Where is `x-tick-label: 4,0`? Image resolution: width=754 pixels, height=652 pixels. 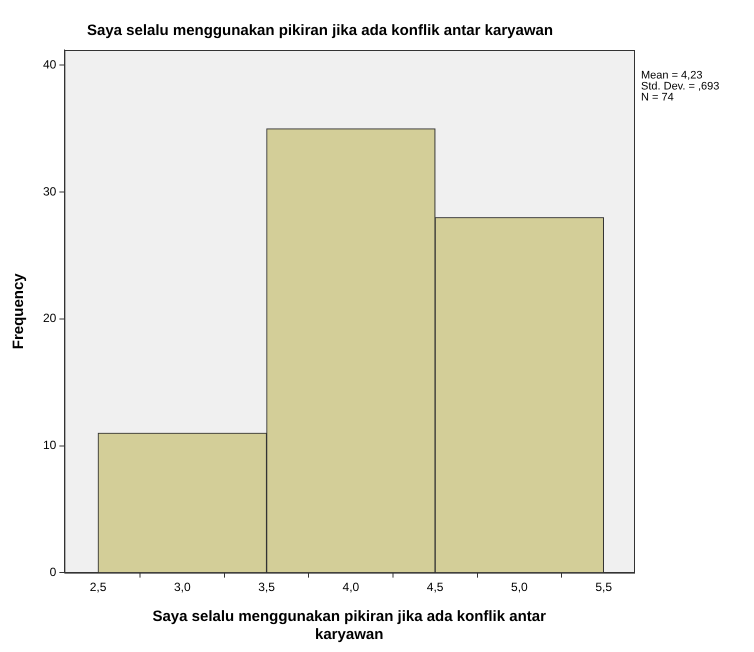
x-tick-label: 4,0 is located at coordinates (351, 587).